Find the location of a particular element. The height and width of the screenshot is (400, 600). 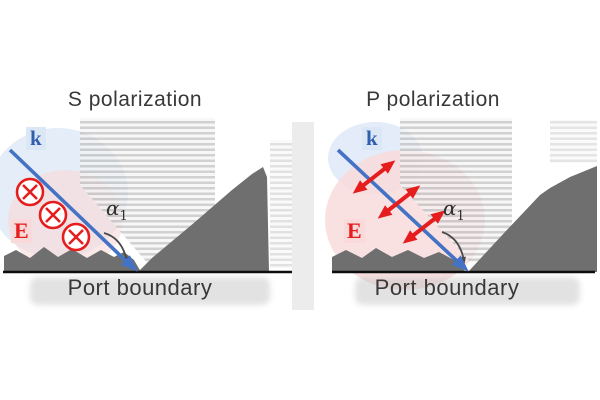

panel-title: P polarization is located at coordinates (433, 99).